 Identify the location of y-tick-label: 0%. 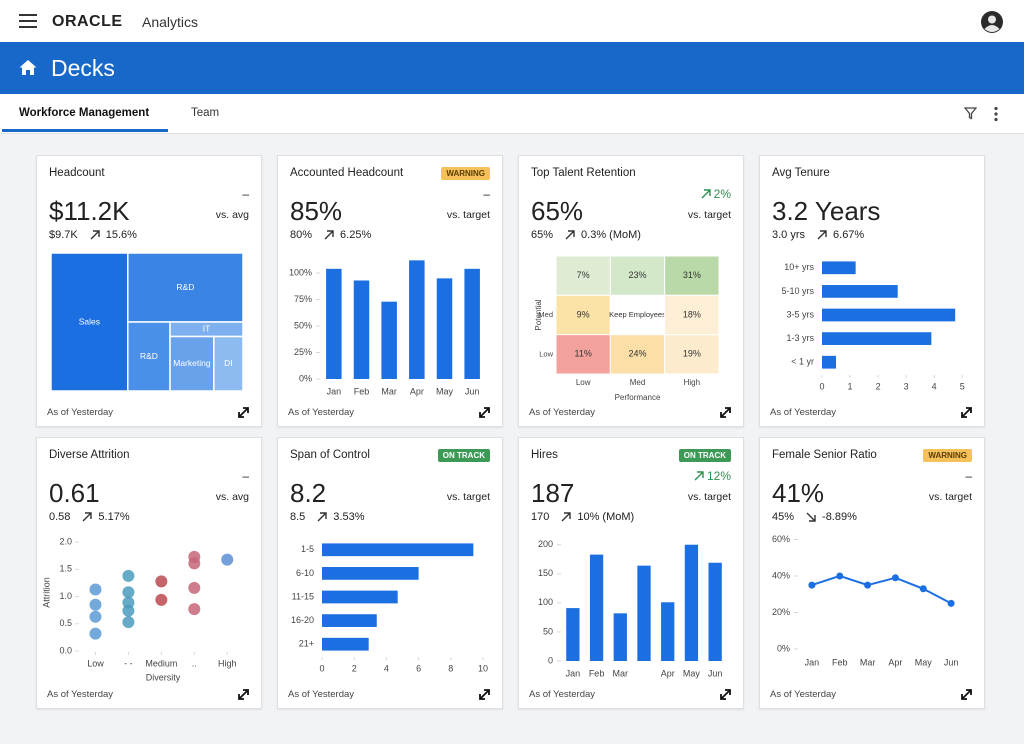
(305, 378).